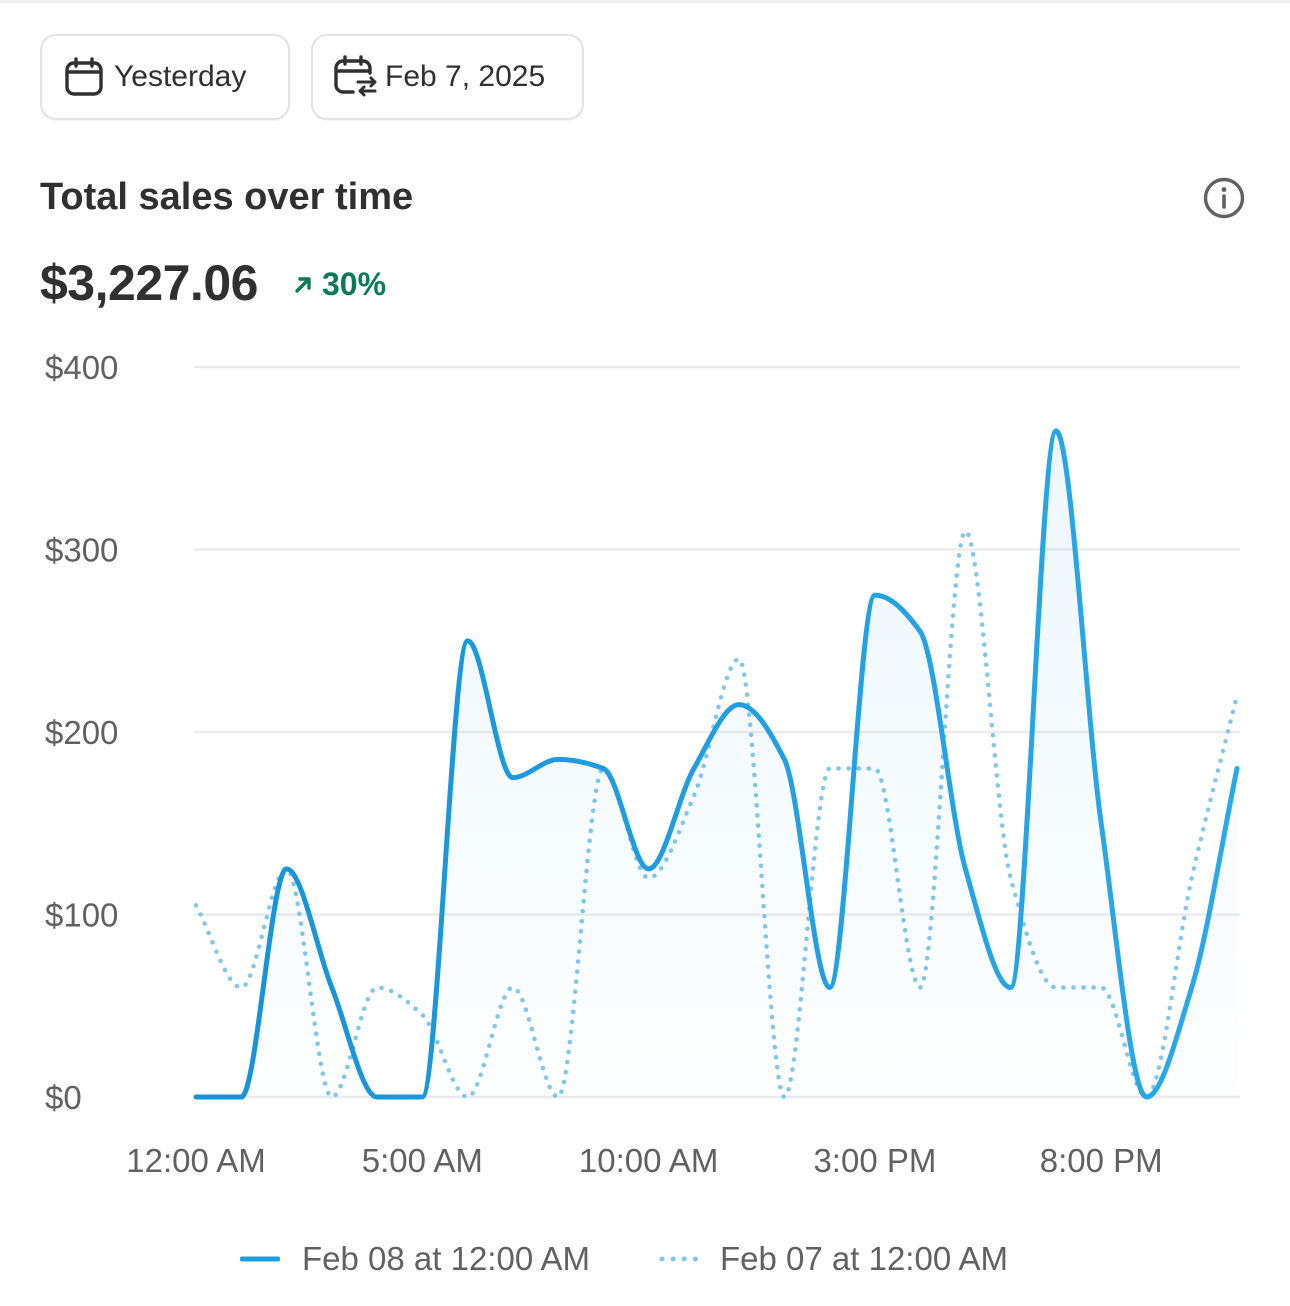 This screenshot has height=1306, width=1290. I want to click on y-axis-labels: $0 $100 $200 $300 $400, so click(81, 732).